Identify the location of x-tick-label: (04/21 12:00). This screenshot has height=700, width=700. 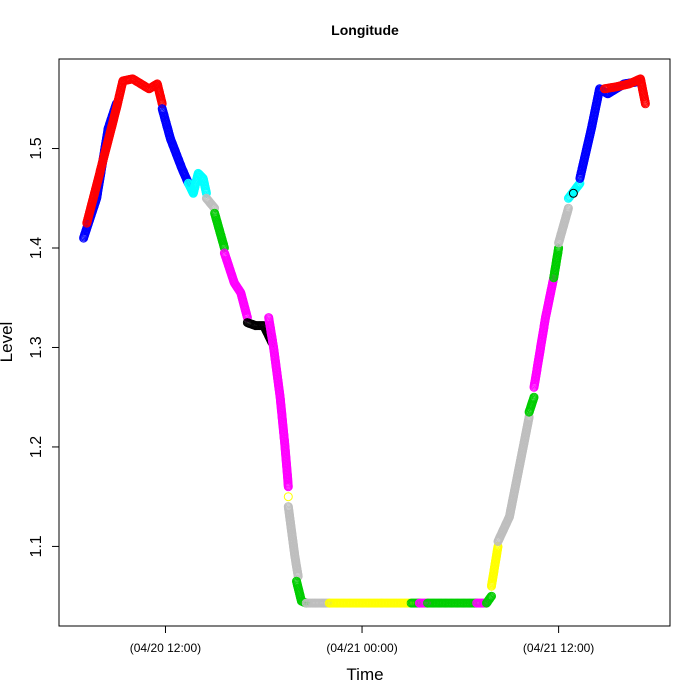
(558, 648).